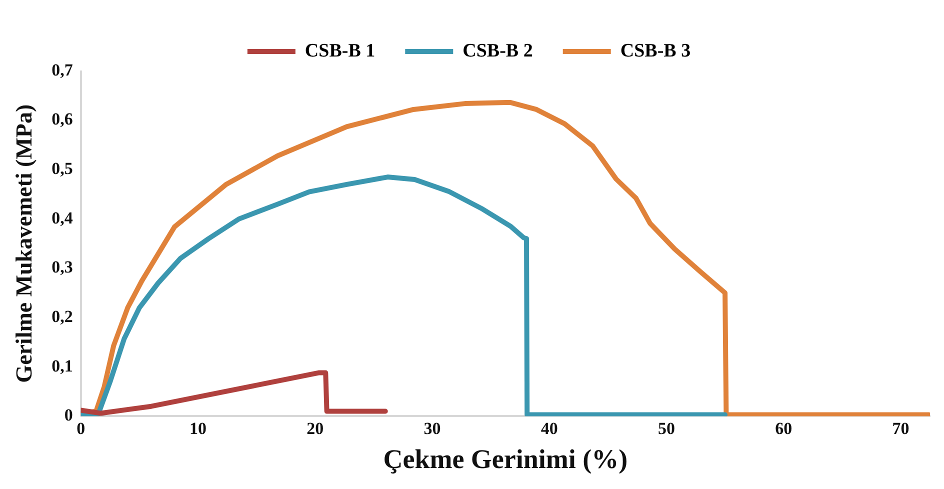  Describe the element at coordinates (62, 119) in the screenshot. I see `y-tick-label: 0,6` at that location.